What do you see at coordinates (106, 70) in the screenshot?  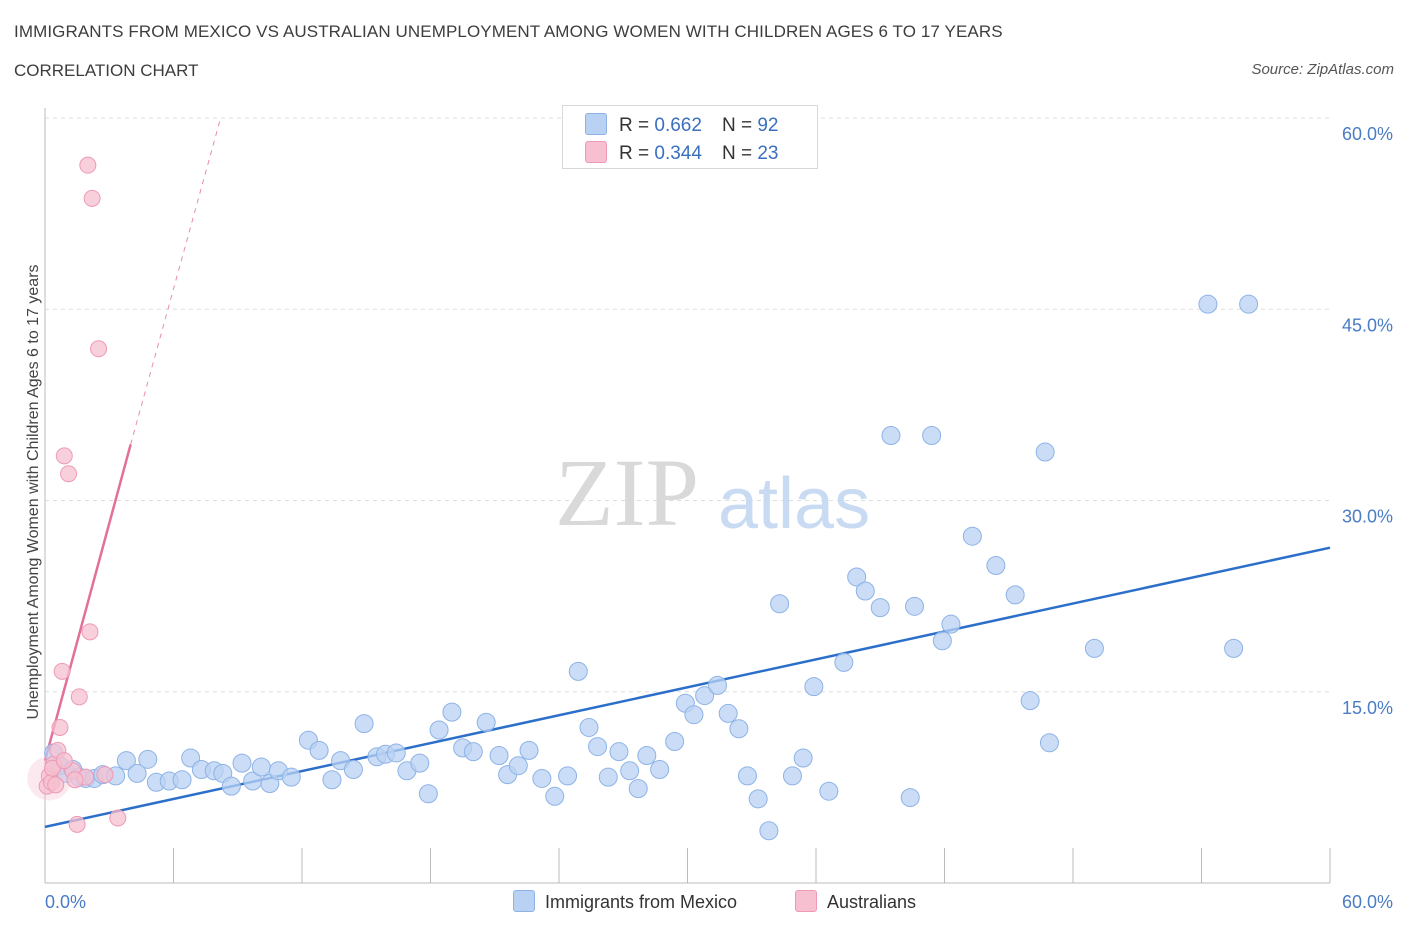 I see `chart-subtitle: CORRELATION CHART` at bounding box center [106, 70].